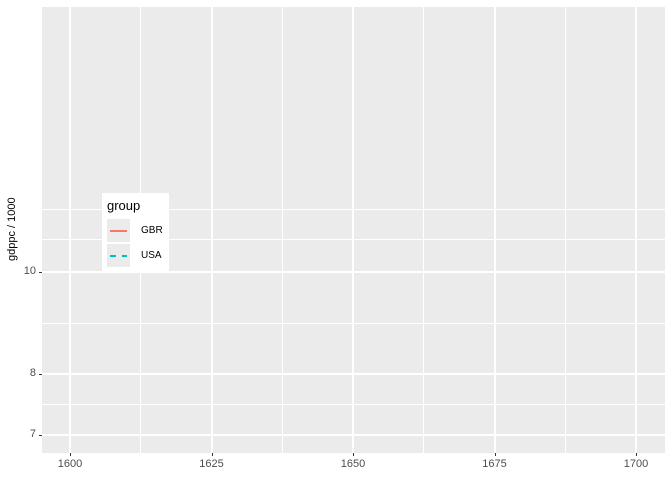  What do you see at coordinates (138, 255) in the screenshot?
I see `legend-item: USA` at bounding box center [138, 255].